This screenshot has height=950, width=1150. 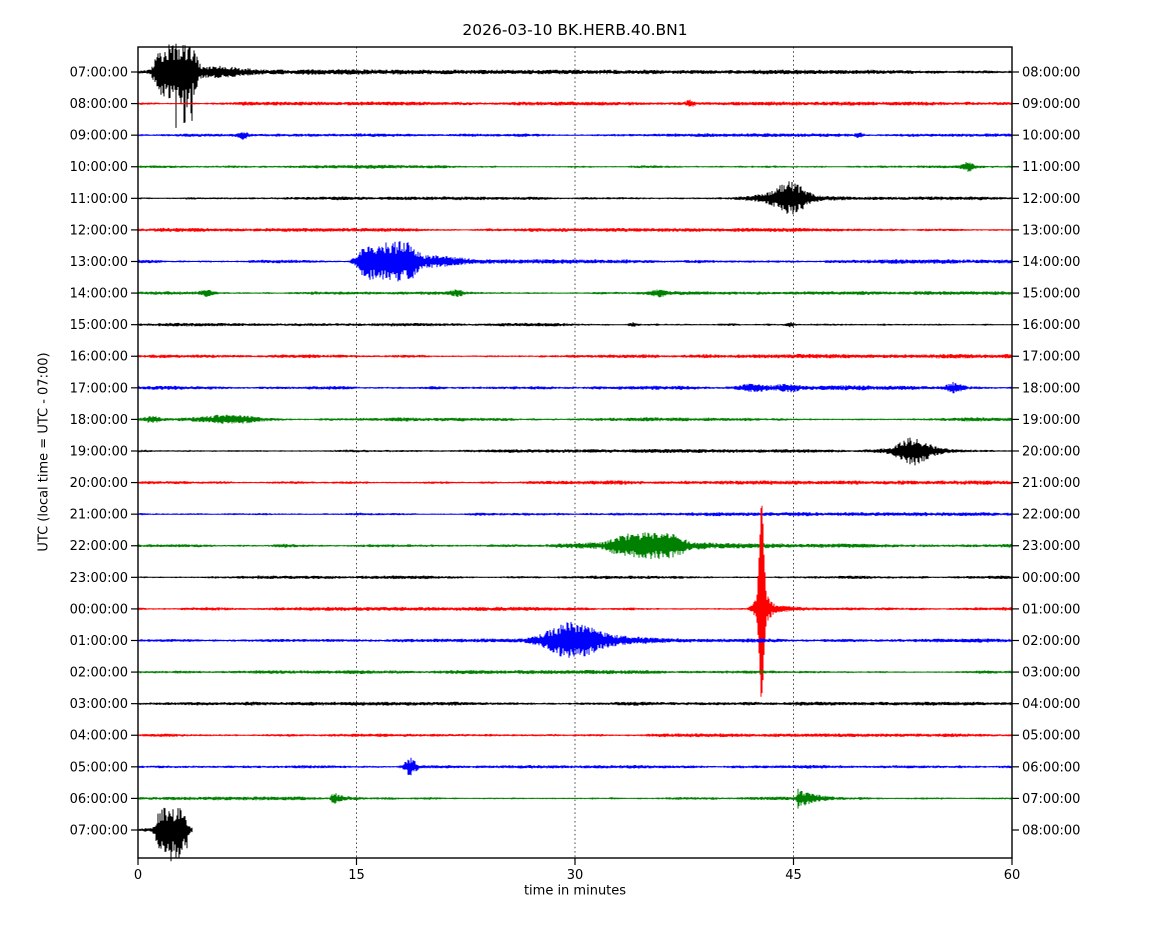 I want to click on x-axis-label: time in minutes, so click(x=575, y=891).